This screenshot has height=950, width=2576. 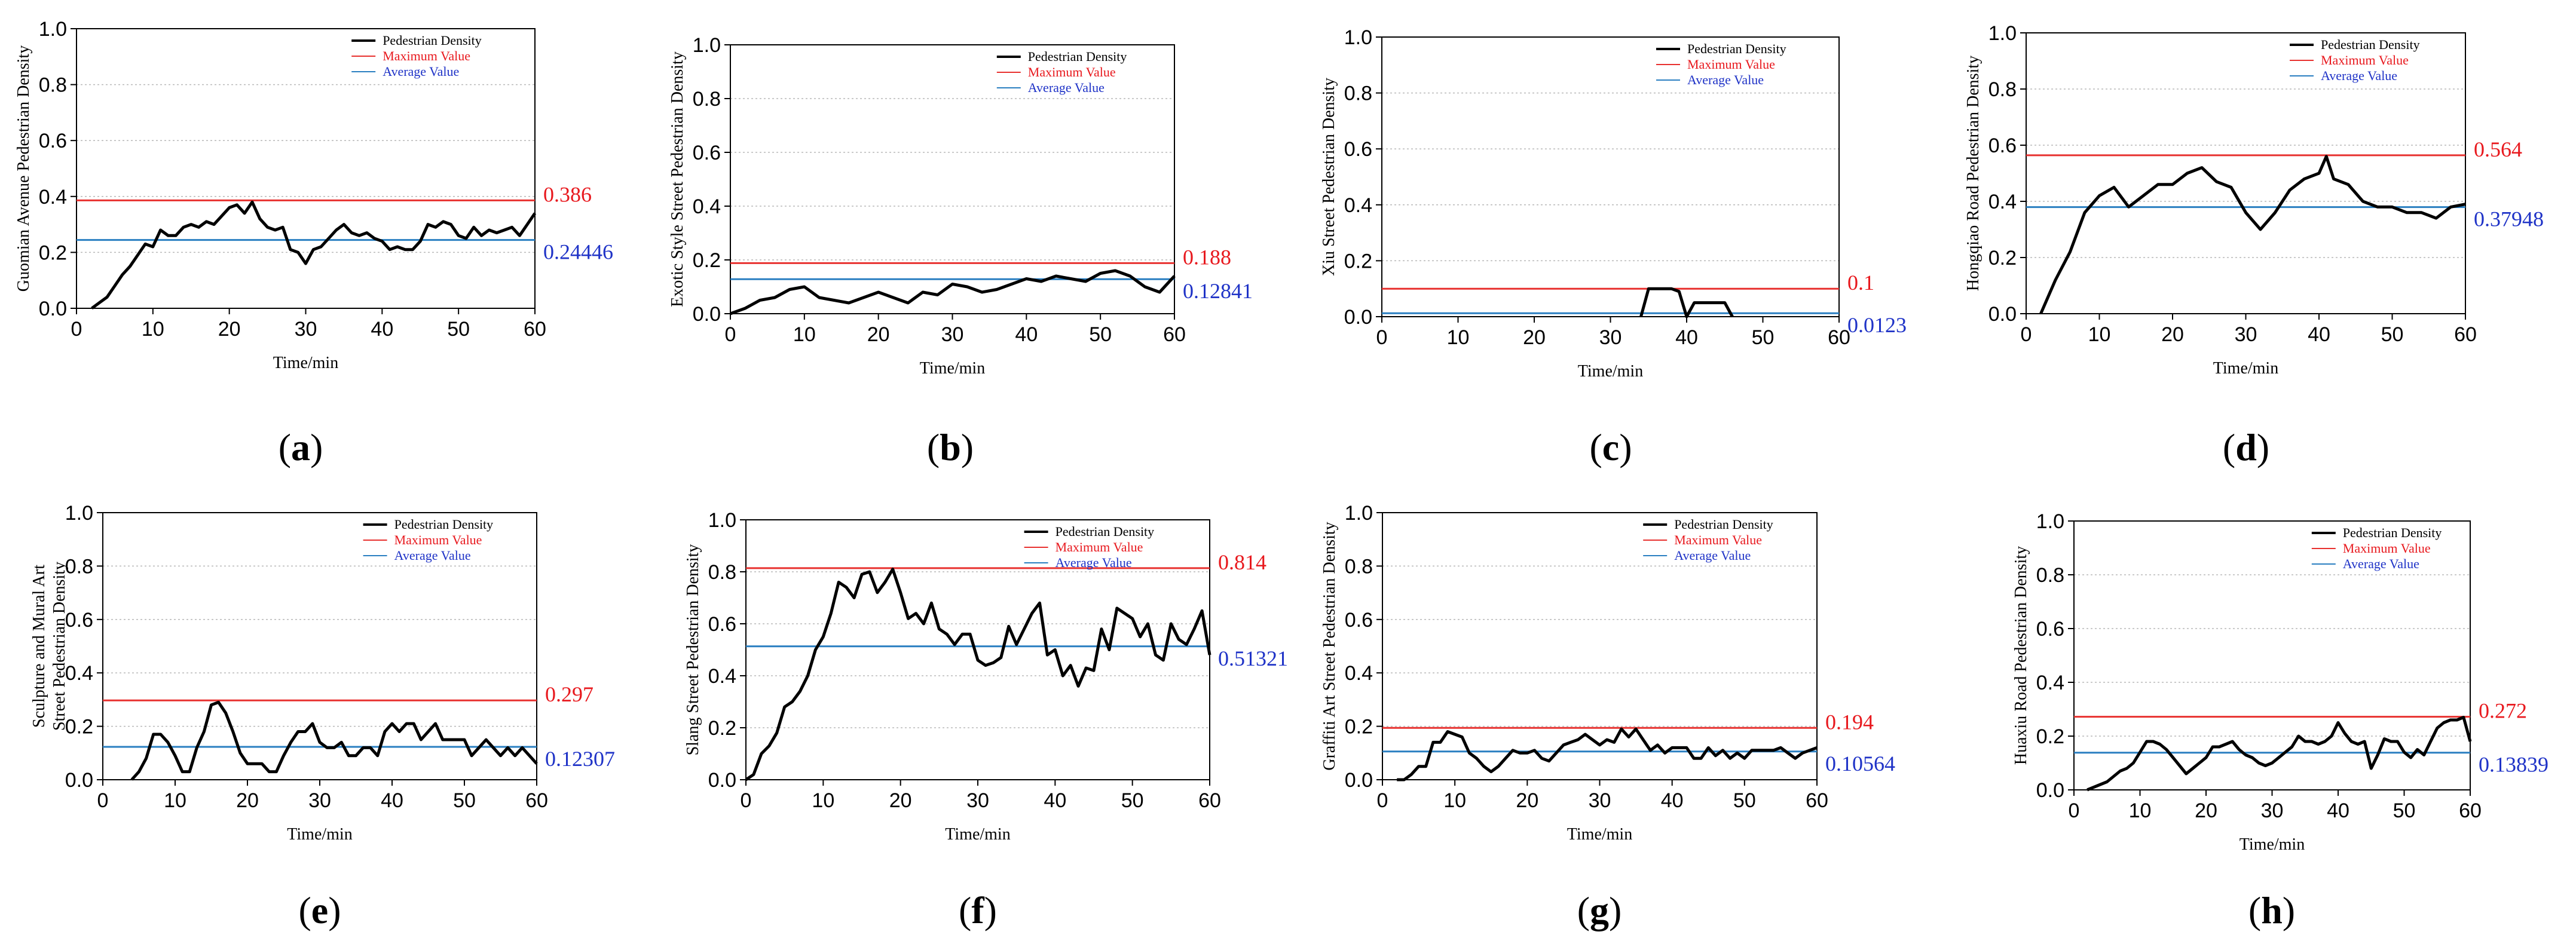 What do you see at coordinates (1242, 562) in the screenshot?
I see `max-value-label: 0.814` at bounding box center [1242, 562].